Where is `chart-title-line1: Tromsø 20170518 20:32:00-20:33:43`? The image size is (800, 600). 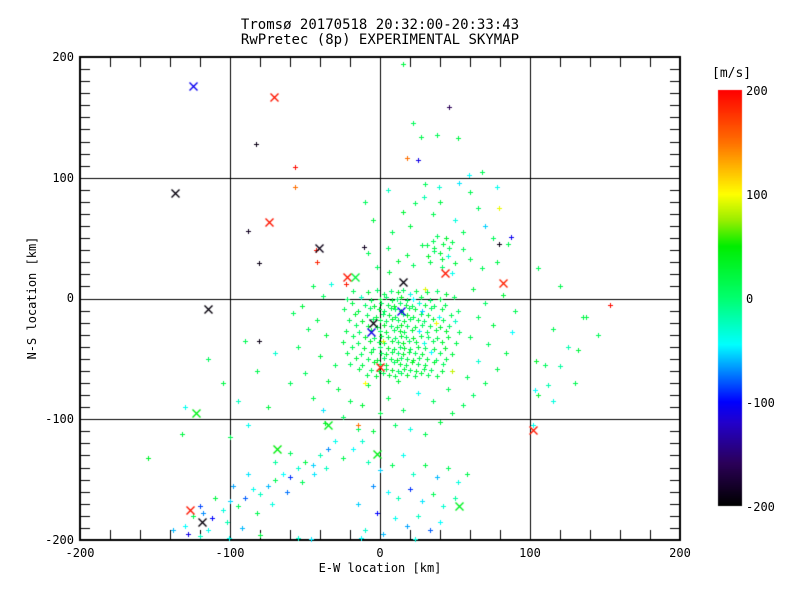 chart-title-line1: Tromsø 20170518 20:32:00-20:33:43 is located at coordinates (380, 25).